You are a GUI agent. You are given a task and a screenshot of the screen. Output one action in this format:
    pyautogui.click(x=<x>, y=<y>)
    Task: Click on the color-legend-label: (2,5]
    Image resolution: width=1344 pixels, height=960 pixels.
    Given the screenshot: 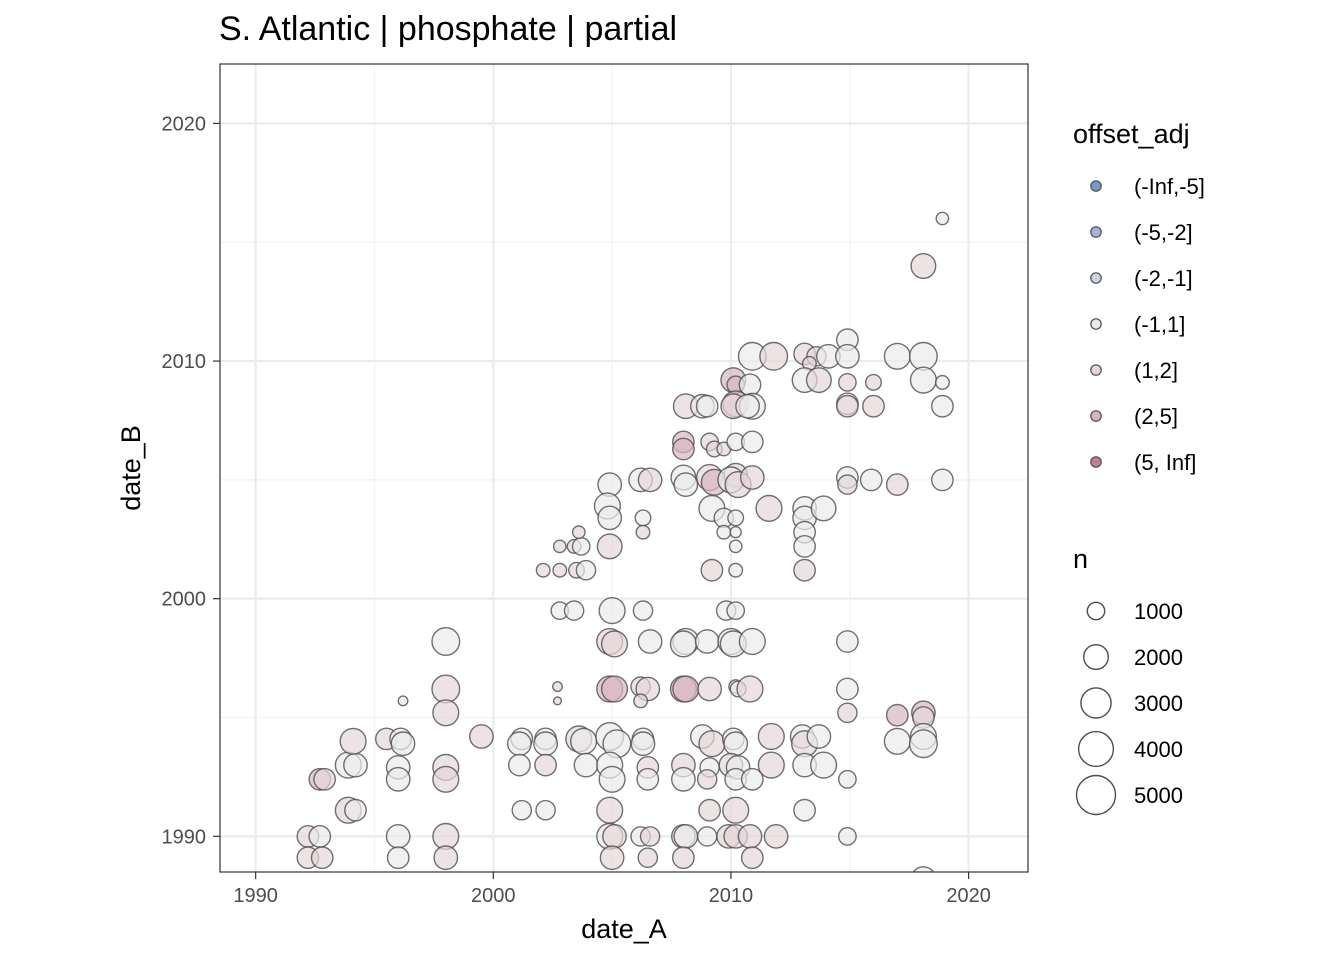 What is the action you would take?
    pyautogui.click(x=1156, y=416)
    